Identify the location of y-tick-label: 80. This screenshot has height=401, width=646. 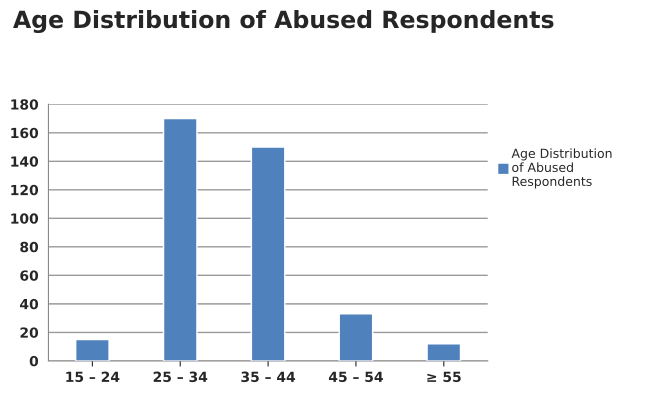
(29, 247).